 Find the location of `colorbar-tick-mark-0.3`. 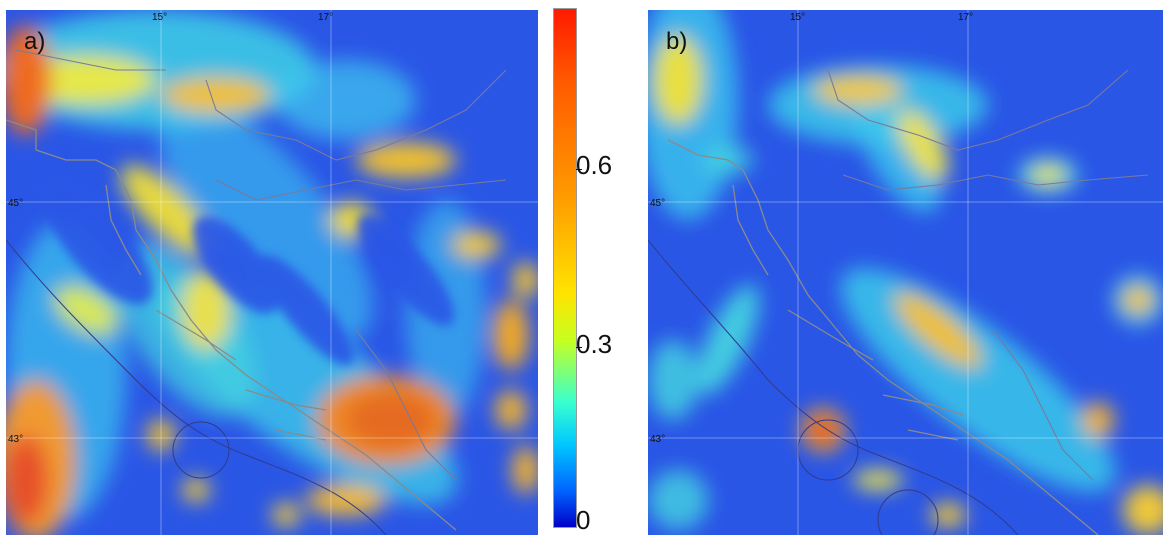

colorbar-tick-mark-0.3 is located at coordinates (579, 347).